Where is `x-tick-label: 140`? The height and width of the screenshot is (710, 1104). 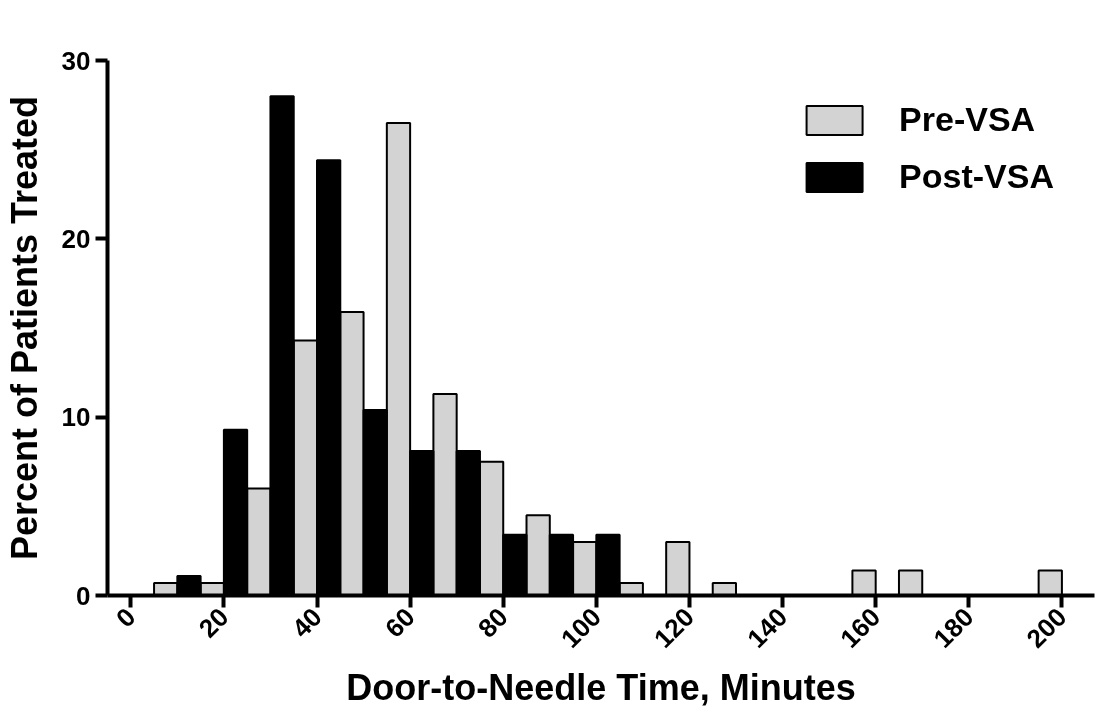
x-tick-label: 140 is located at coordinates (767, 627).